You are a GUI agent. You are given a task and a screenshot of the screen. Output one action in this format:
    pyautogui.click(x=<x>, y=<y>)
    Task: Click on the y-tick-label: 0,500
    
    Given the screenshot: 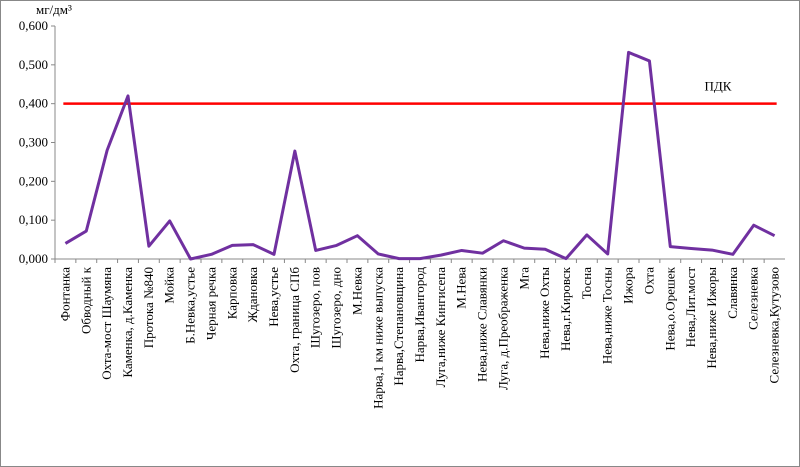 What is the action you would take?
    pyautogui.click(x=33, y=64)
    